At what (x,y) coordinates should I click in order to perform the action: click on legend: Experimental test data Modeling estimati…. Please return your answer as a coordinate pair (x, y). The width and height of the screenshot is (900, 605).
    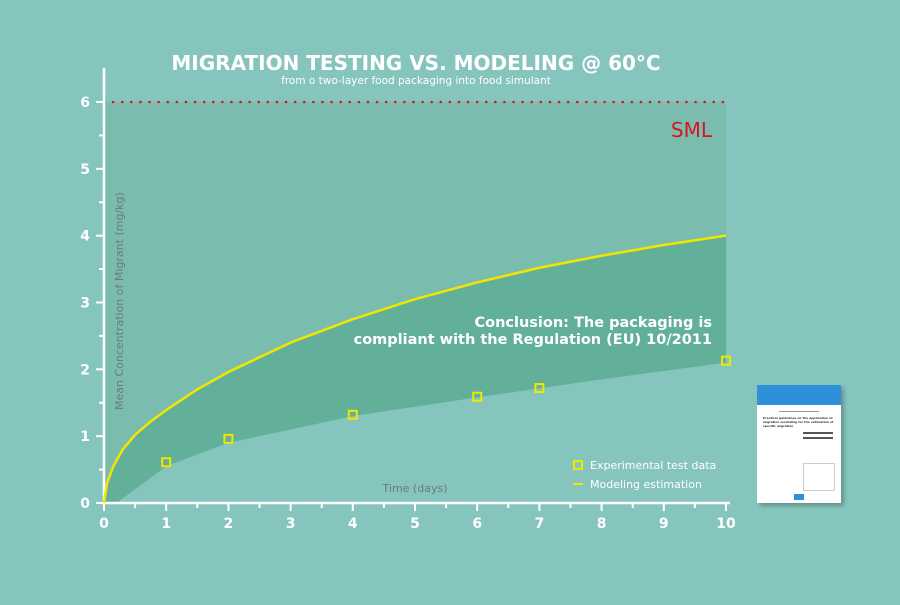
    Looking at the image, I should click on (644, 475).